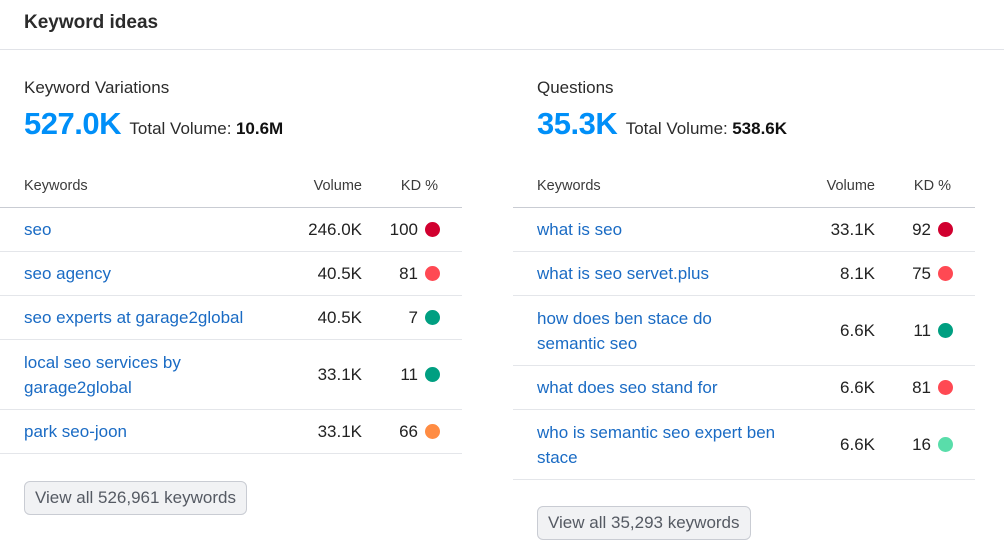  I want to click on kd-cell: 16, so click(932, 445).